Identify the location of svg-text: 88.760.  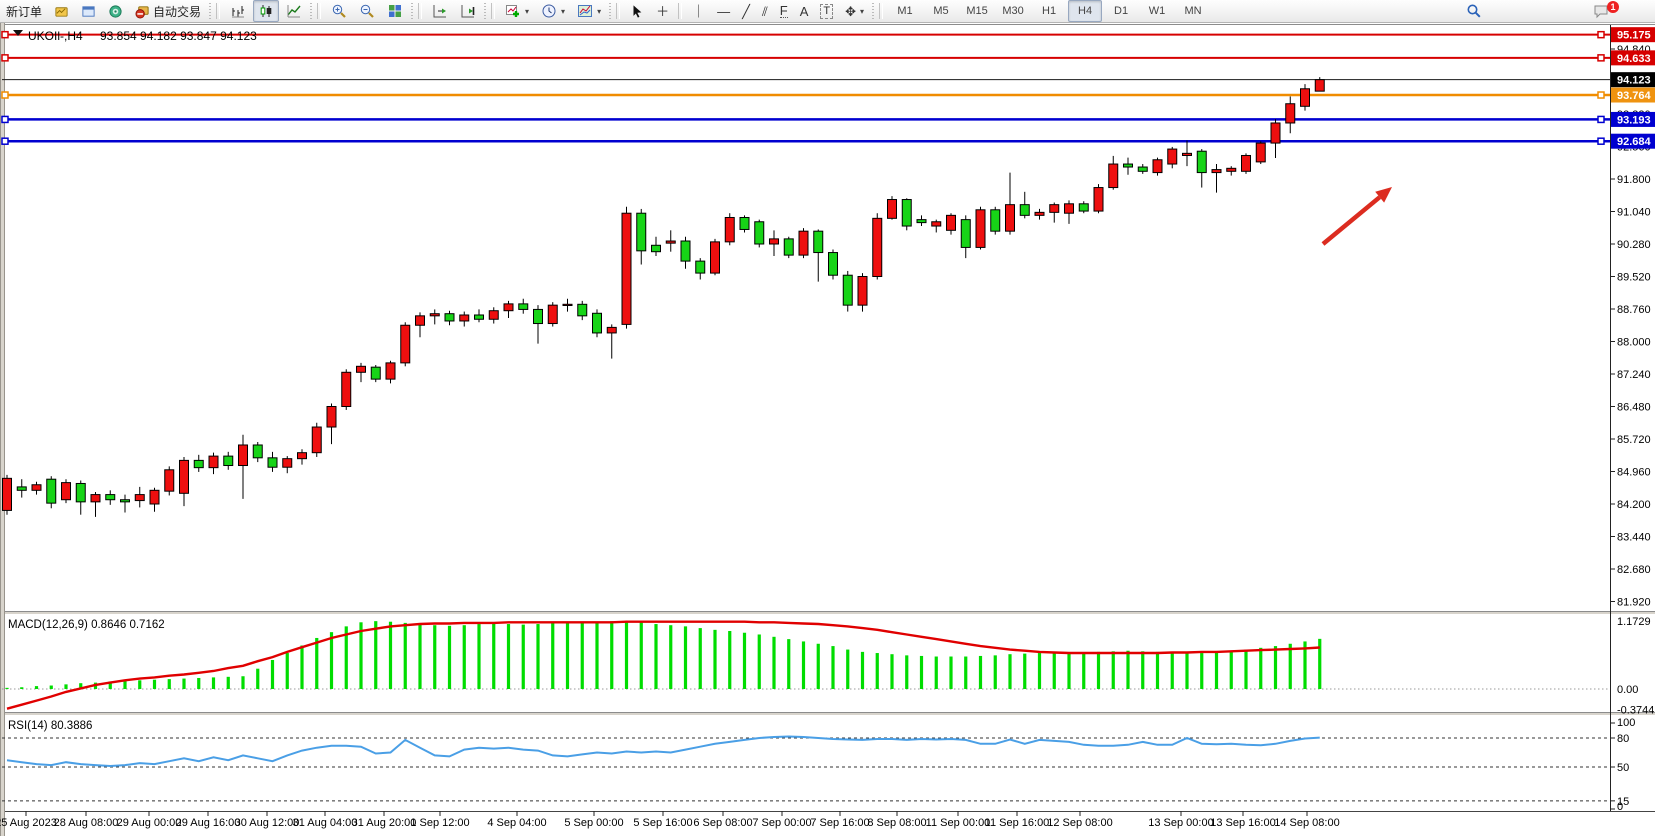
(1634, 310).